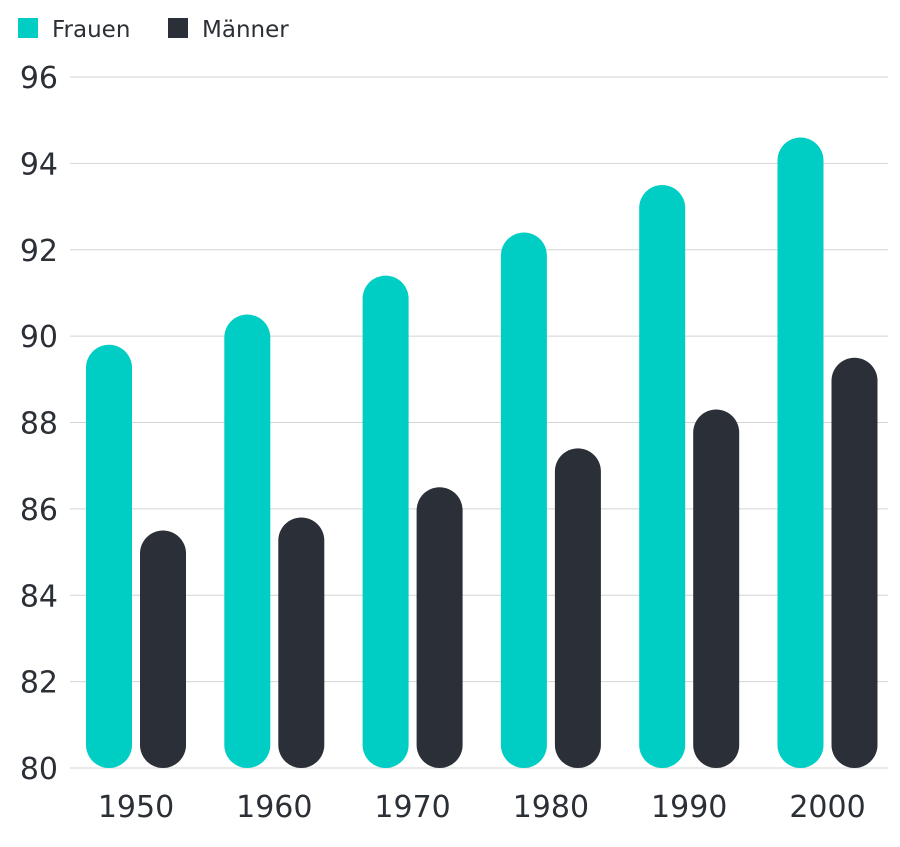  I want to click on legend-item: Frauen, so click(74, 30).